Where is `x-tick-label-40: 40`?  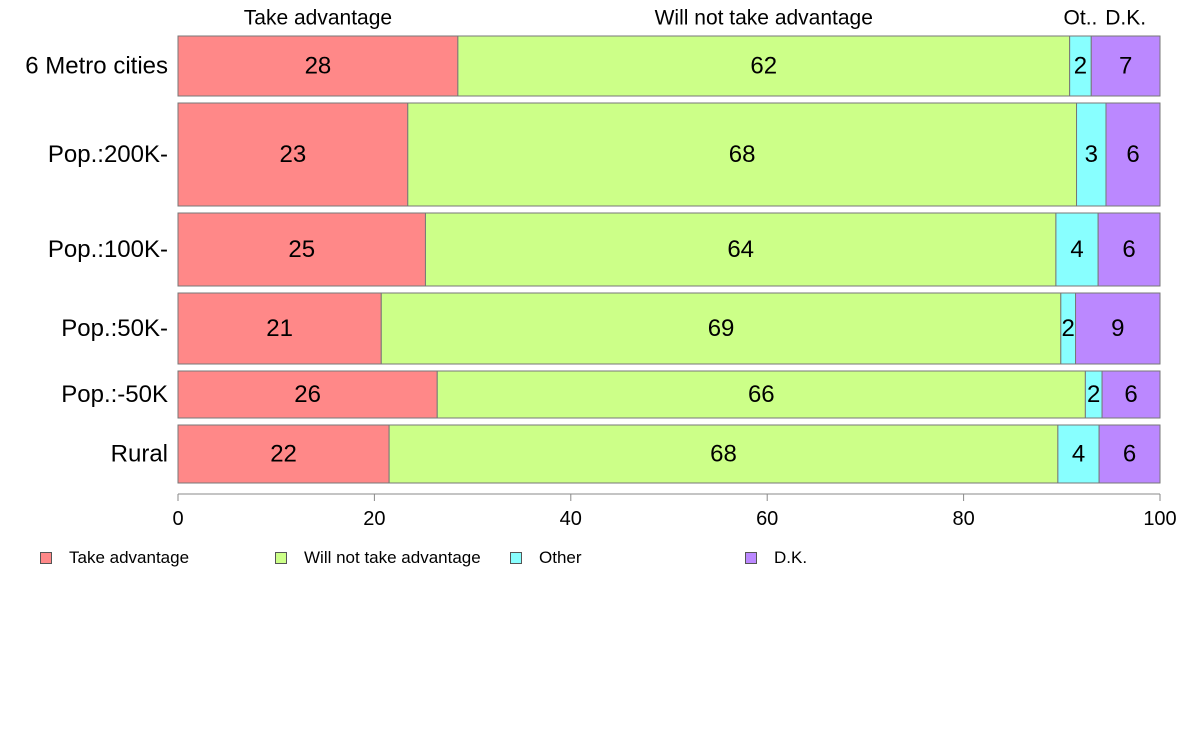
x-tick-label-40: 40 is located at coordinates (571, 519).